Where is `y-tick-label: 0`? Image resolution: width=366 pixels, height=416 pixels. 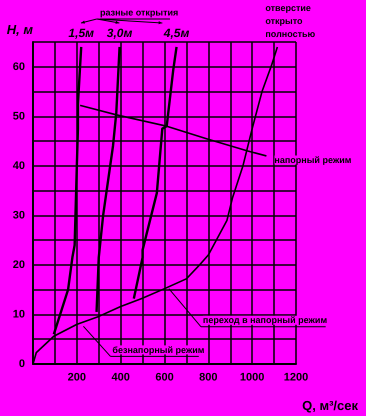 y-tick-label: 0 is located at coordinates (21, 364).